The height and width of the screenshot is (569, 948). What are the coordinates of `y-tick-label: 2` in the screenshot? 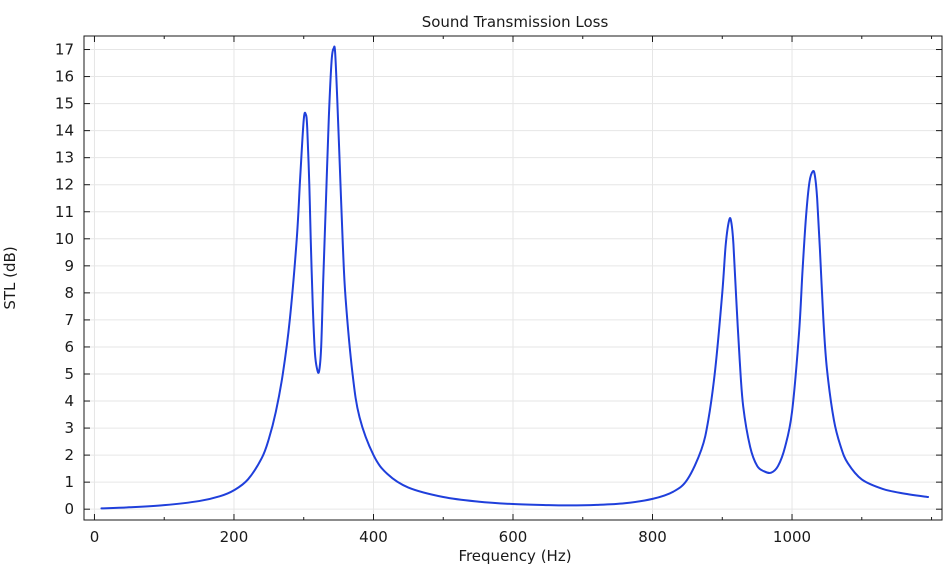 It's located at (69, 455).